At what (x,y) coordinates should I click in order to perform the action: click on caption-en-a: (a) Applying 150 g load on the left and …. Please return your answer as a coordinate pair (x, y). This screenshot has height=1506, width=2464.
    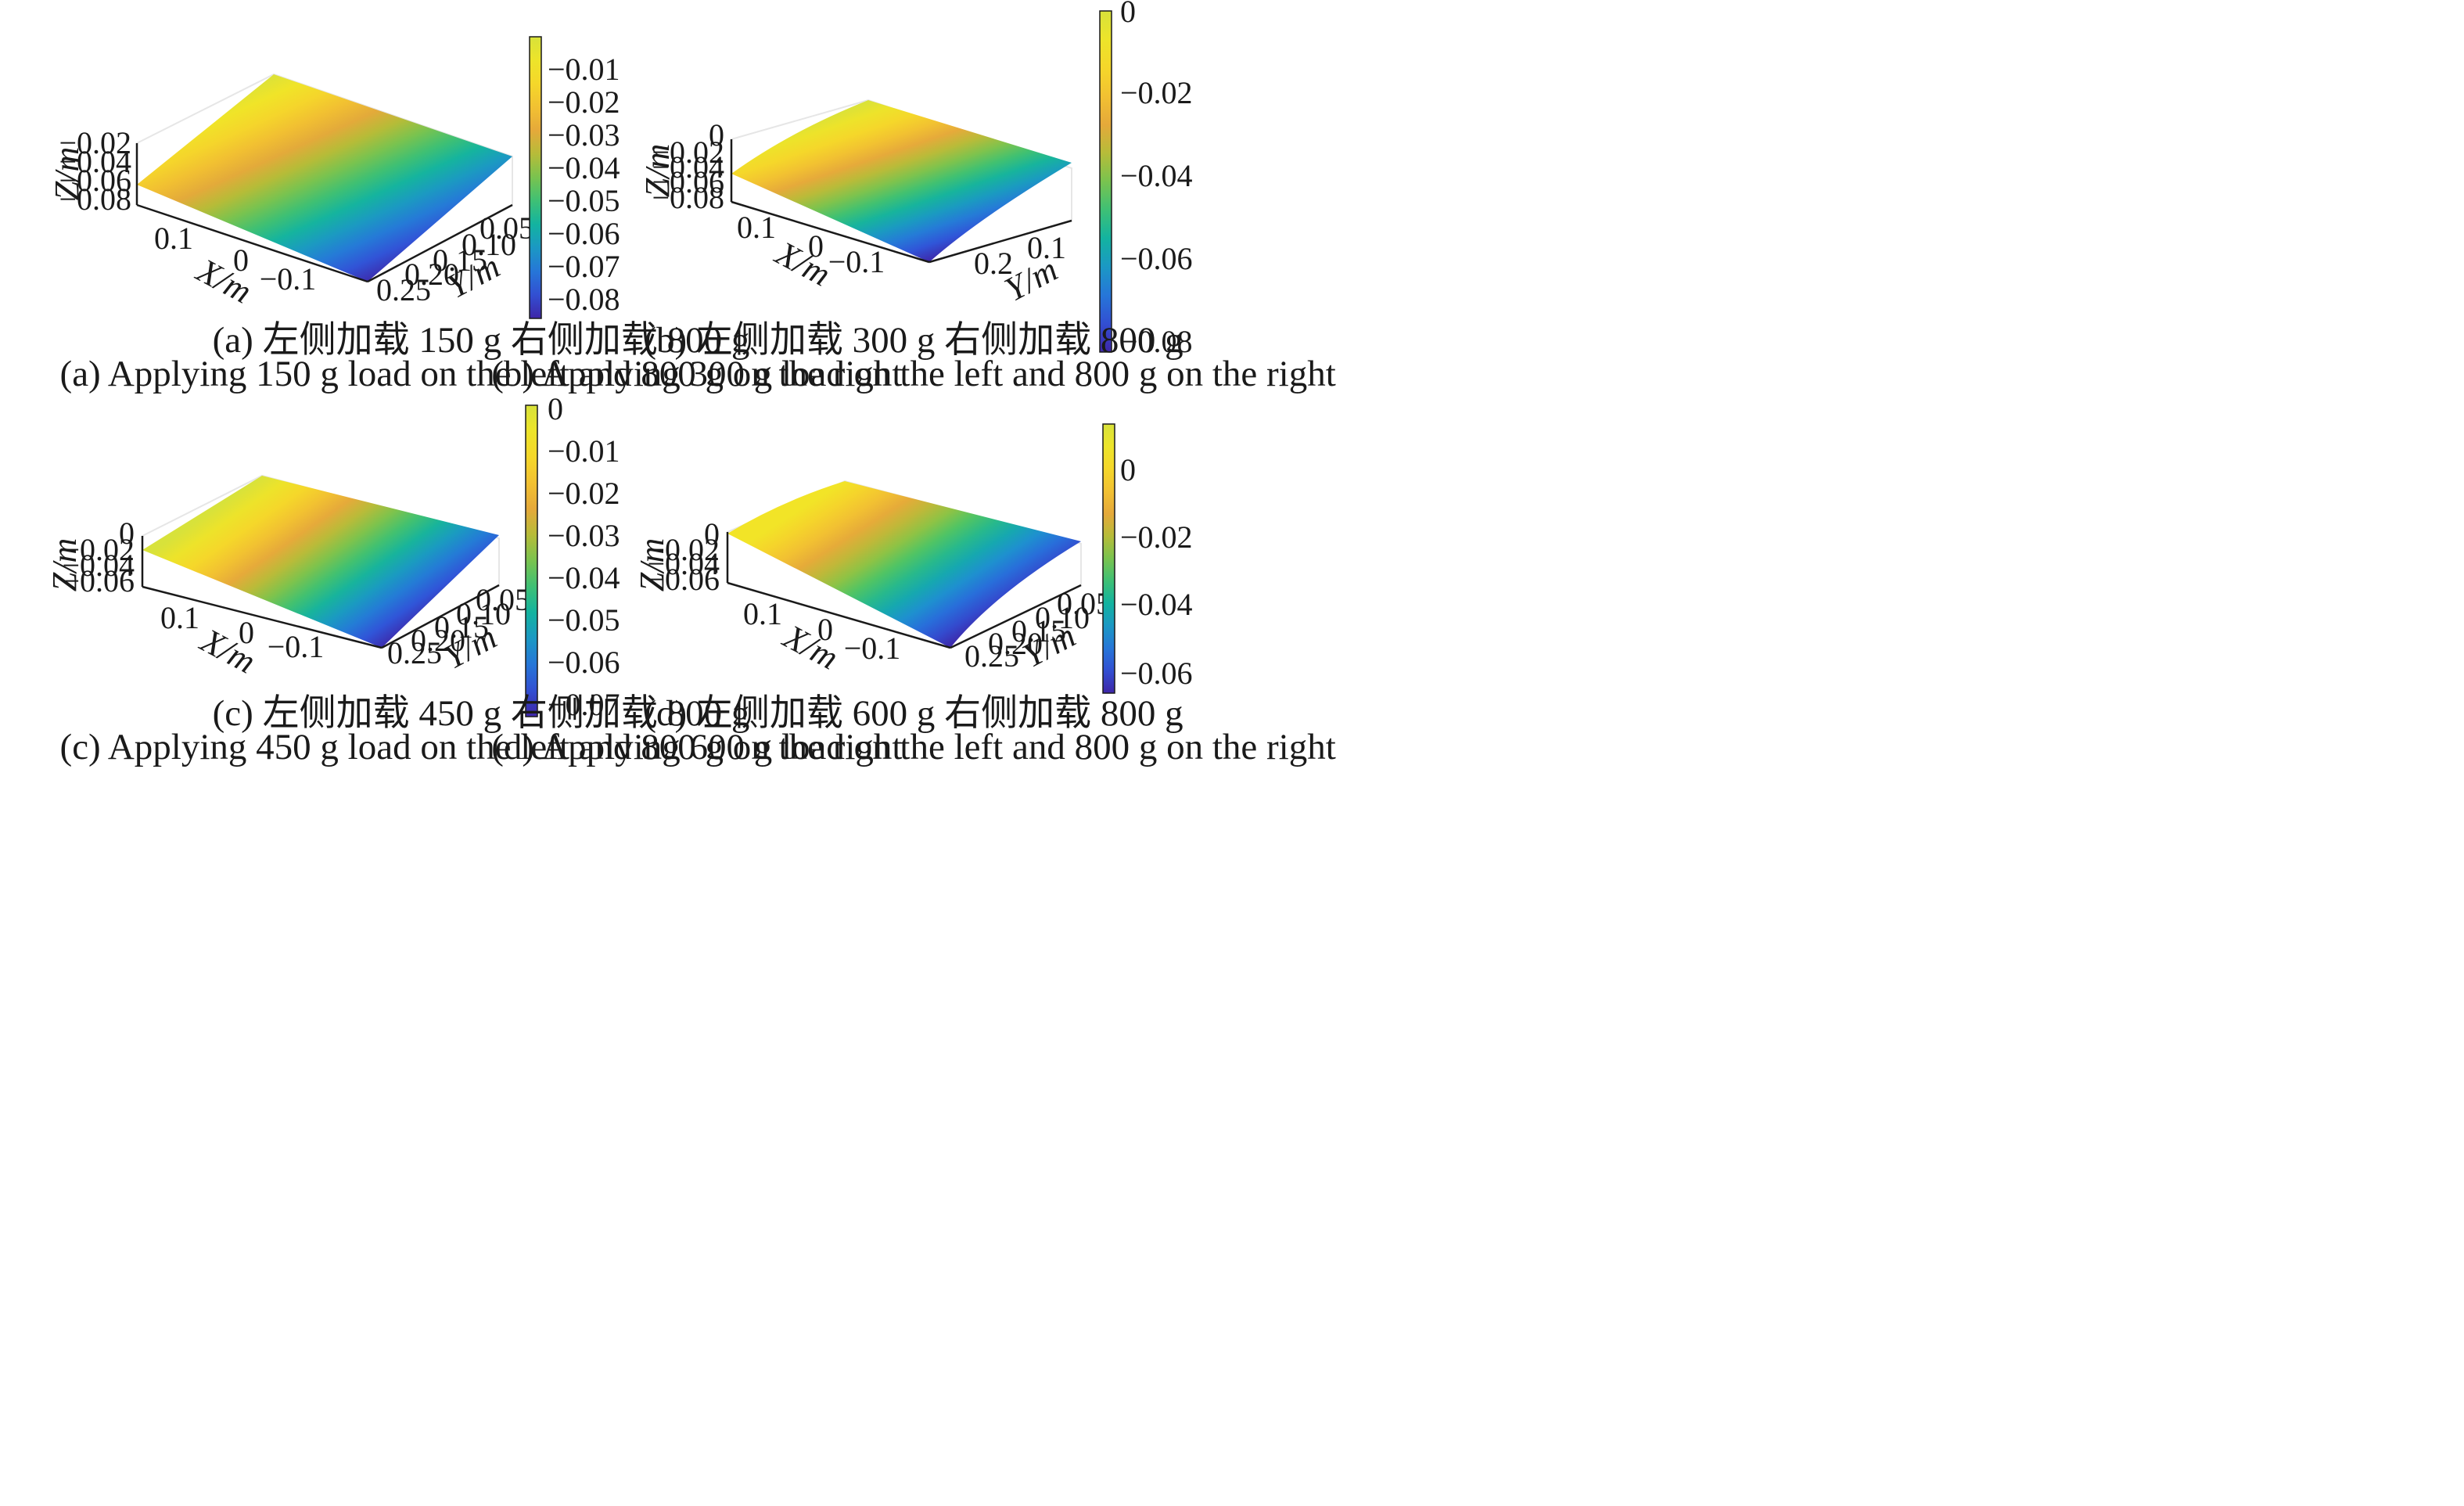
    Looking at the image, I should click on (481, 374).